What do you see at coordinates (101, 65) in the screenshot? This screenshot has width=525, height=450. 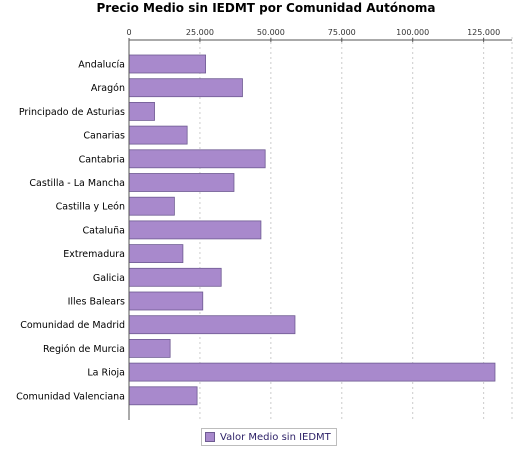 I see `category-label: Andalucía` at bounding box center [101, 65].